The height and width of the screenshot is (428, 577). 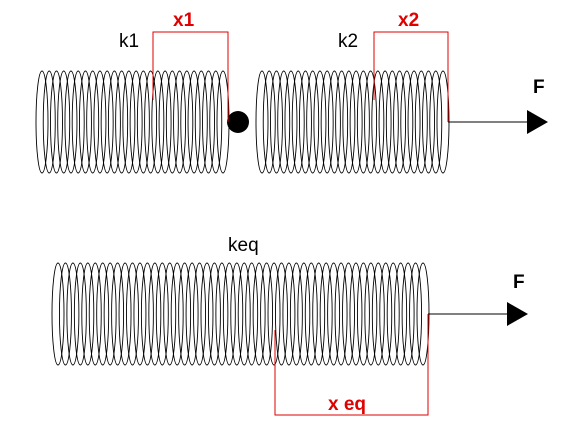 I want to click on label-force-bottom: F, so click(x=519, y=282).